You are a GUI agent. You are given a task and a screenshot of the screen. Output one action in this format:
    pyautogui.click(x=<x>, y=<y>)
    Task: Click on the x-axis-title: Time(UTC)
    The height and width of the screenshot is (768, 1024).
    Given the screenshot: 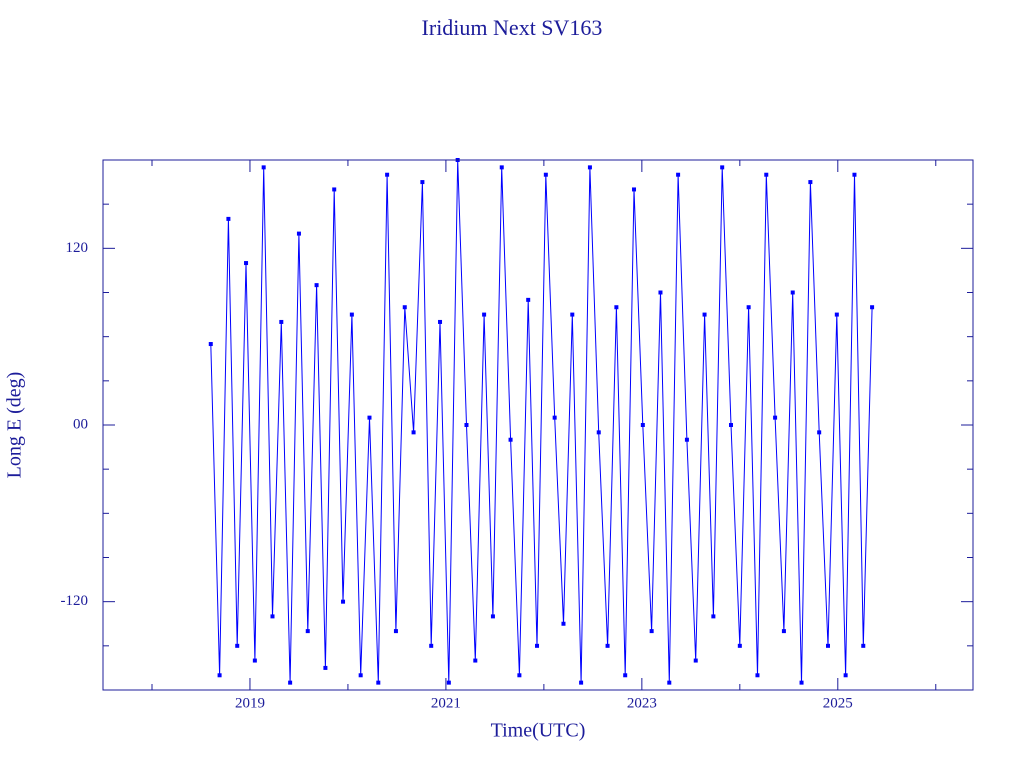 What is the action you would take?
    pyautogui.click(x=538, y=731)
    